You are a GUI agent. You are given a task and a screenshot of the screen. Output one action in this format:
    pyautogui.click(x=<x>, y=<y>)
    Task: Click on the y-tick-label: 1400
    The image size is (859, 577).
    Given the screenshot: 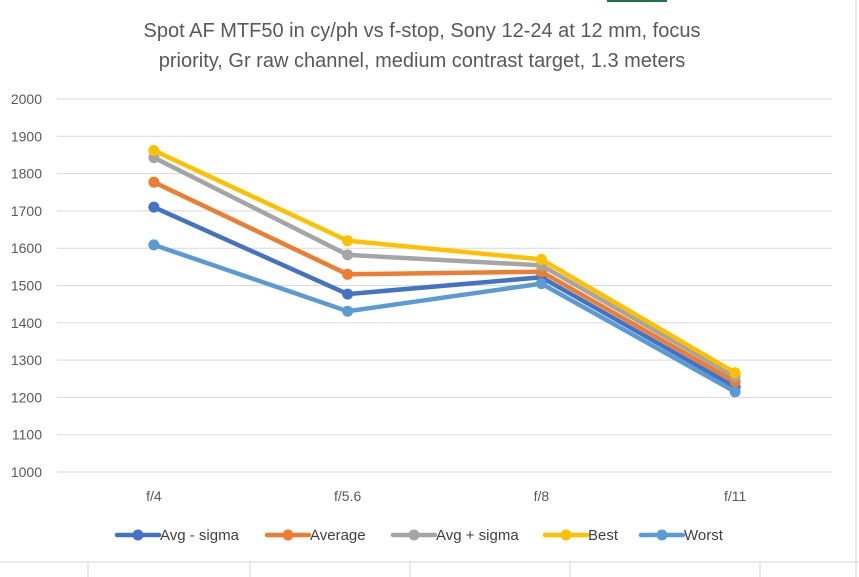 What is the action you would take?
    pyautogui.click(x=26, y=323)
    